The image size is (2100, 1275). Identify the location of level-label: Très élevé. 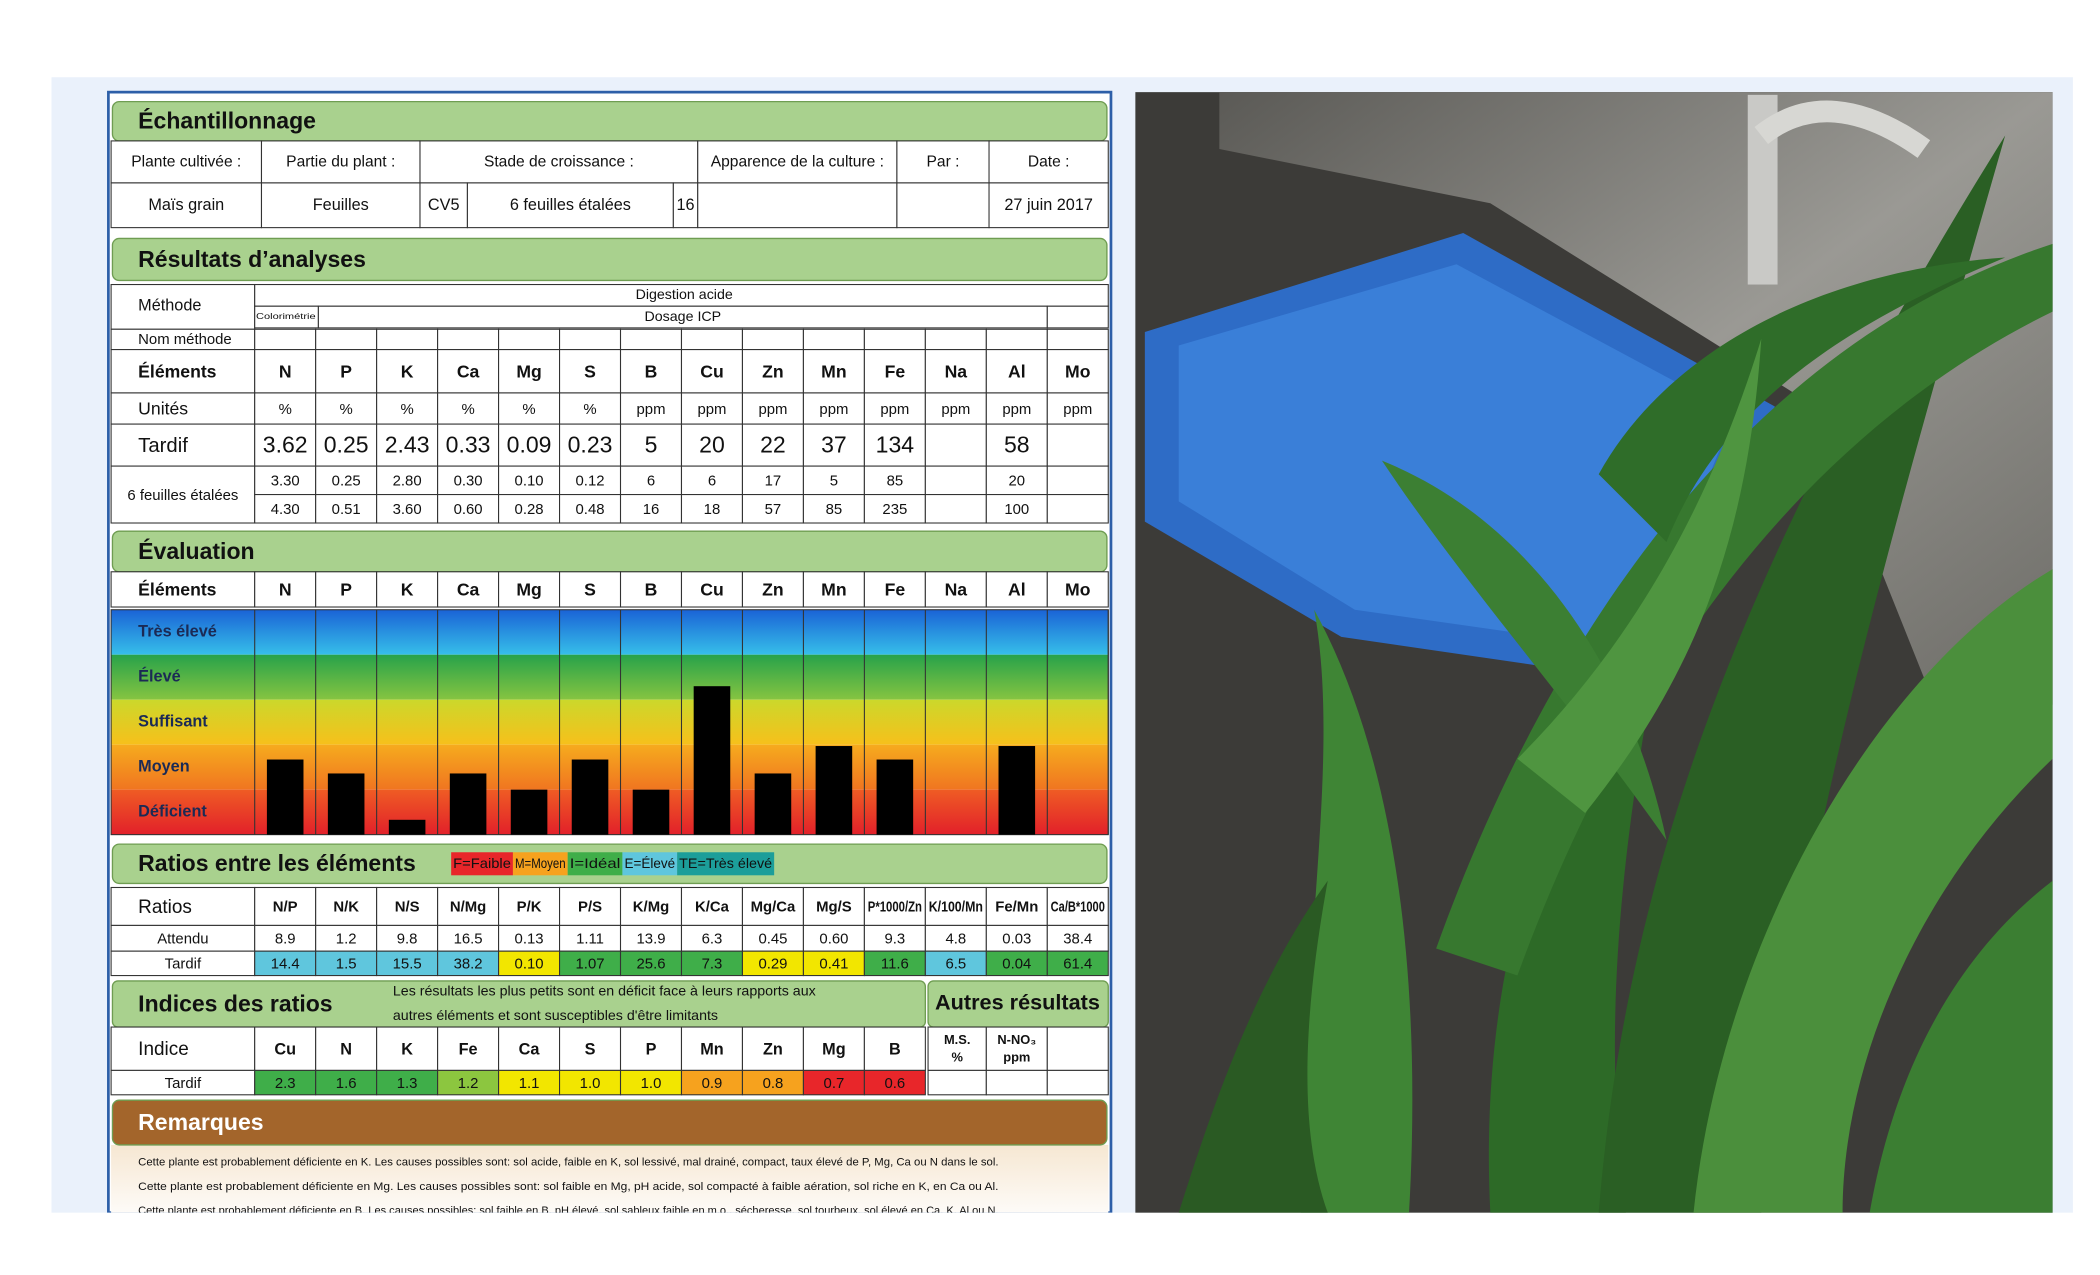
(177, 632).